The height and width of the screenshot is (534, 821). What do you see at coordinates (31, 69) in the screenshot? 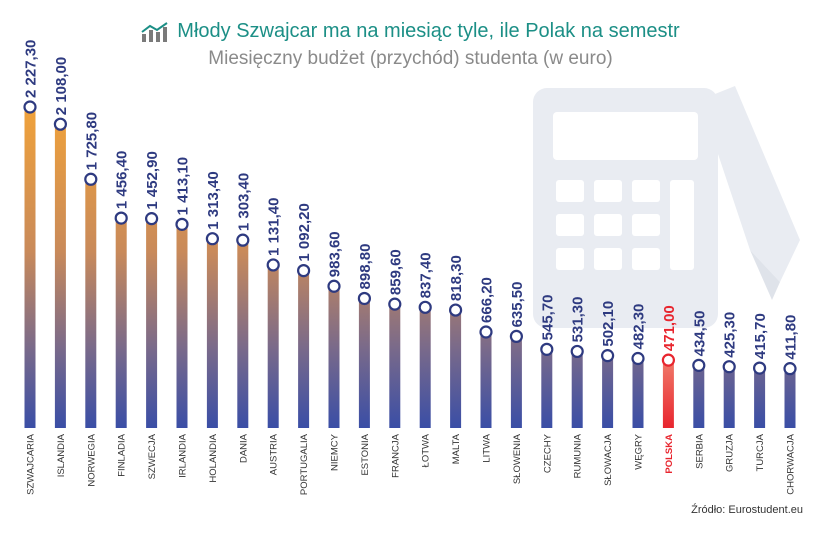
I see `value-label-0: 2 227,30` at bounding box center [31, 69].